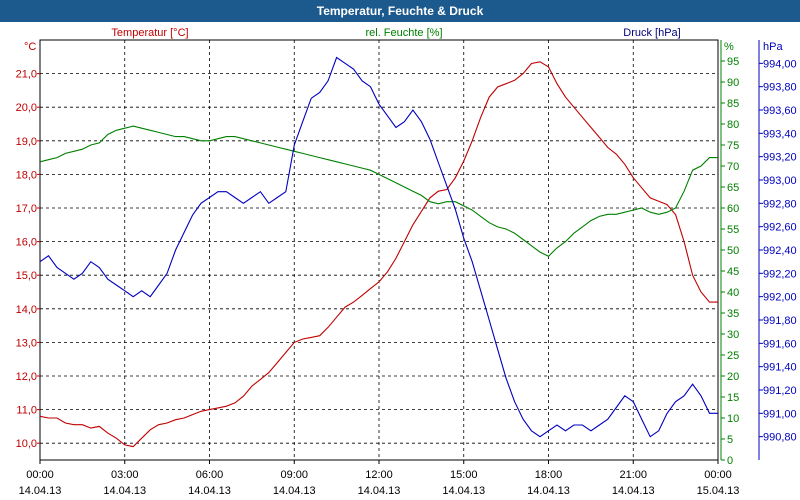 The width and height of the screenshot is (800, 500). Describe the element at coordinates (26, 243) in the screenshot. I see `temperature-tick-label: 16,0` at that location.